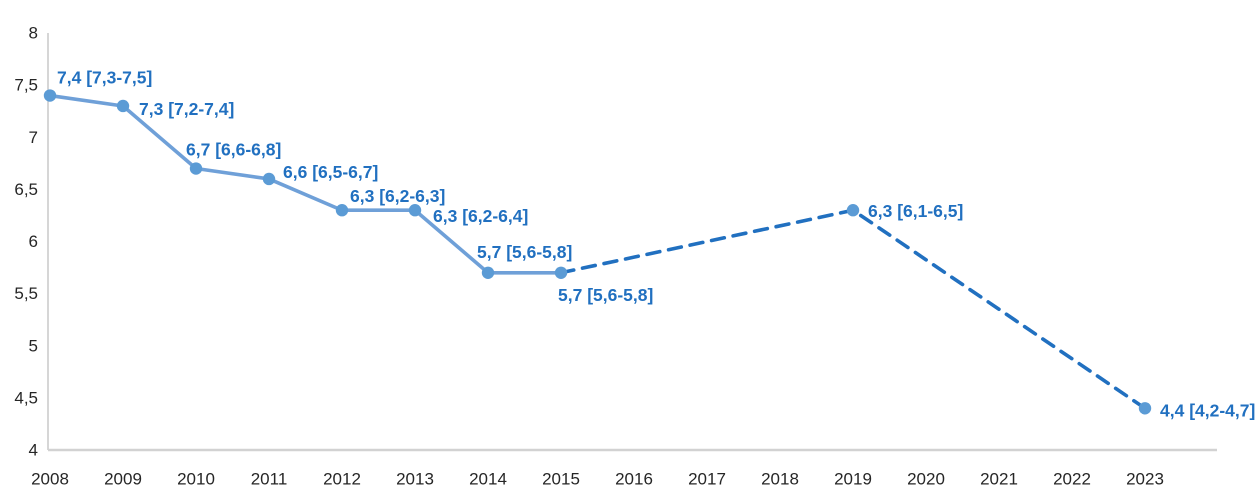 The image size is (1259, 491). I want to click on x-tick-label-2016: 2016, so click(634, 479).